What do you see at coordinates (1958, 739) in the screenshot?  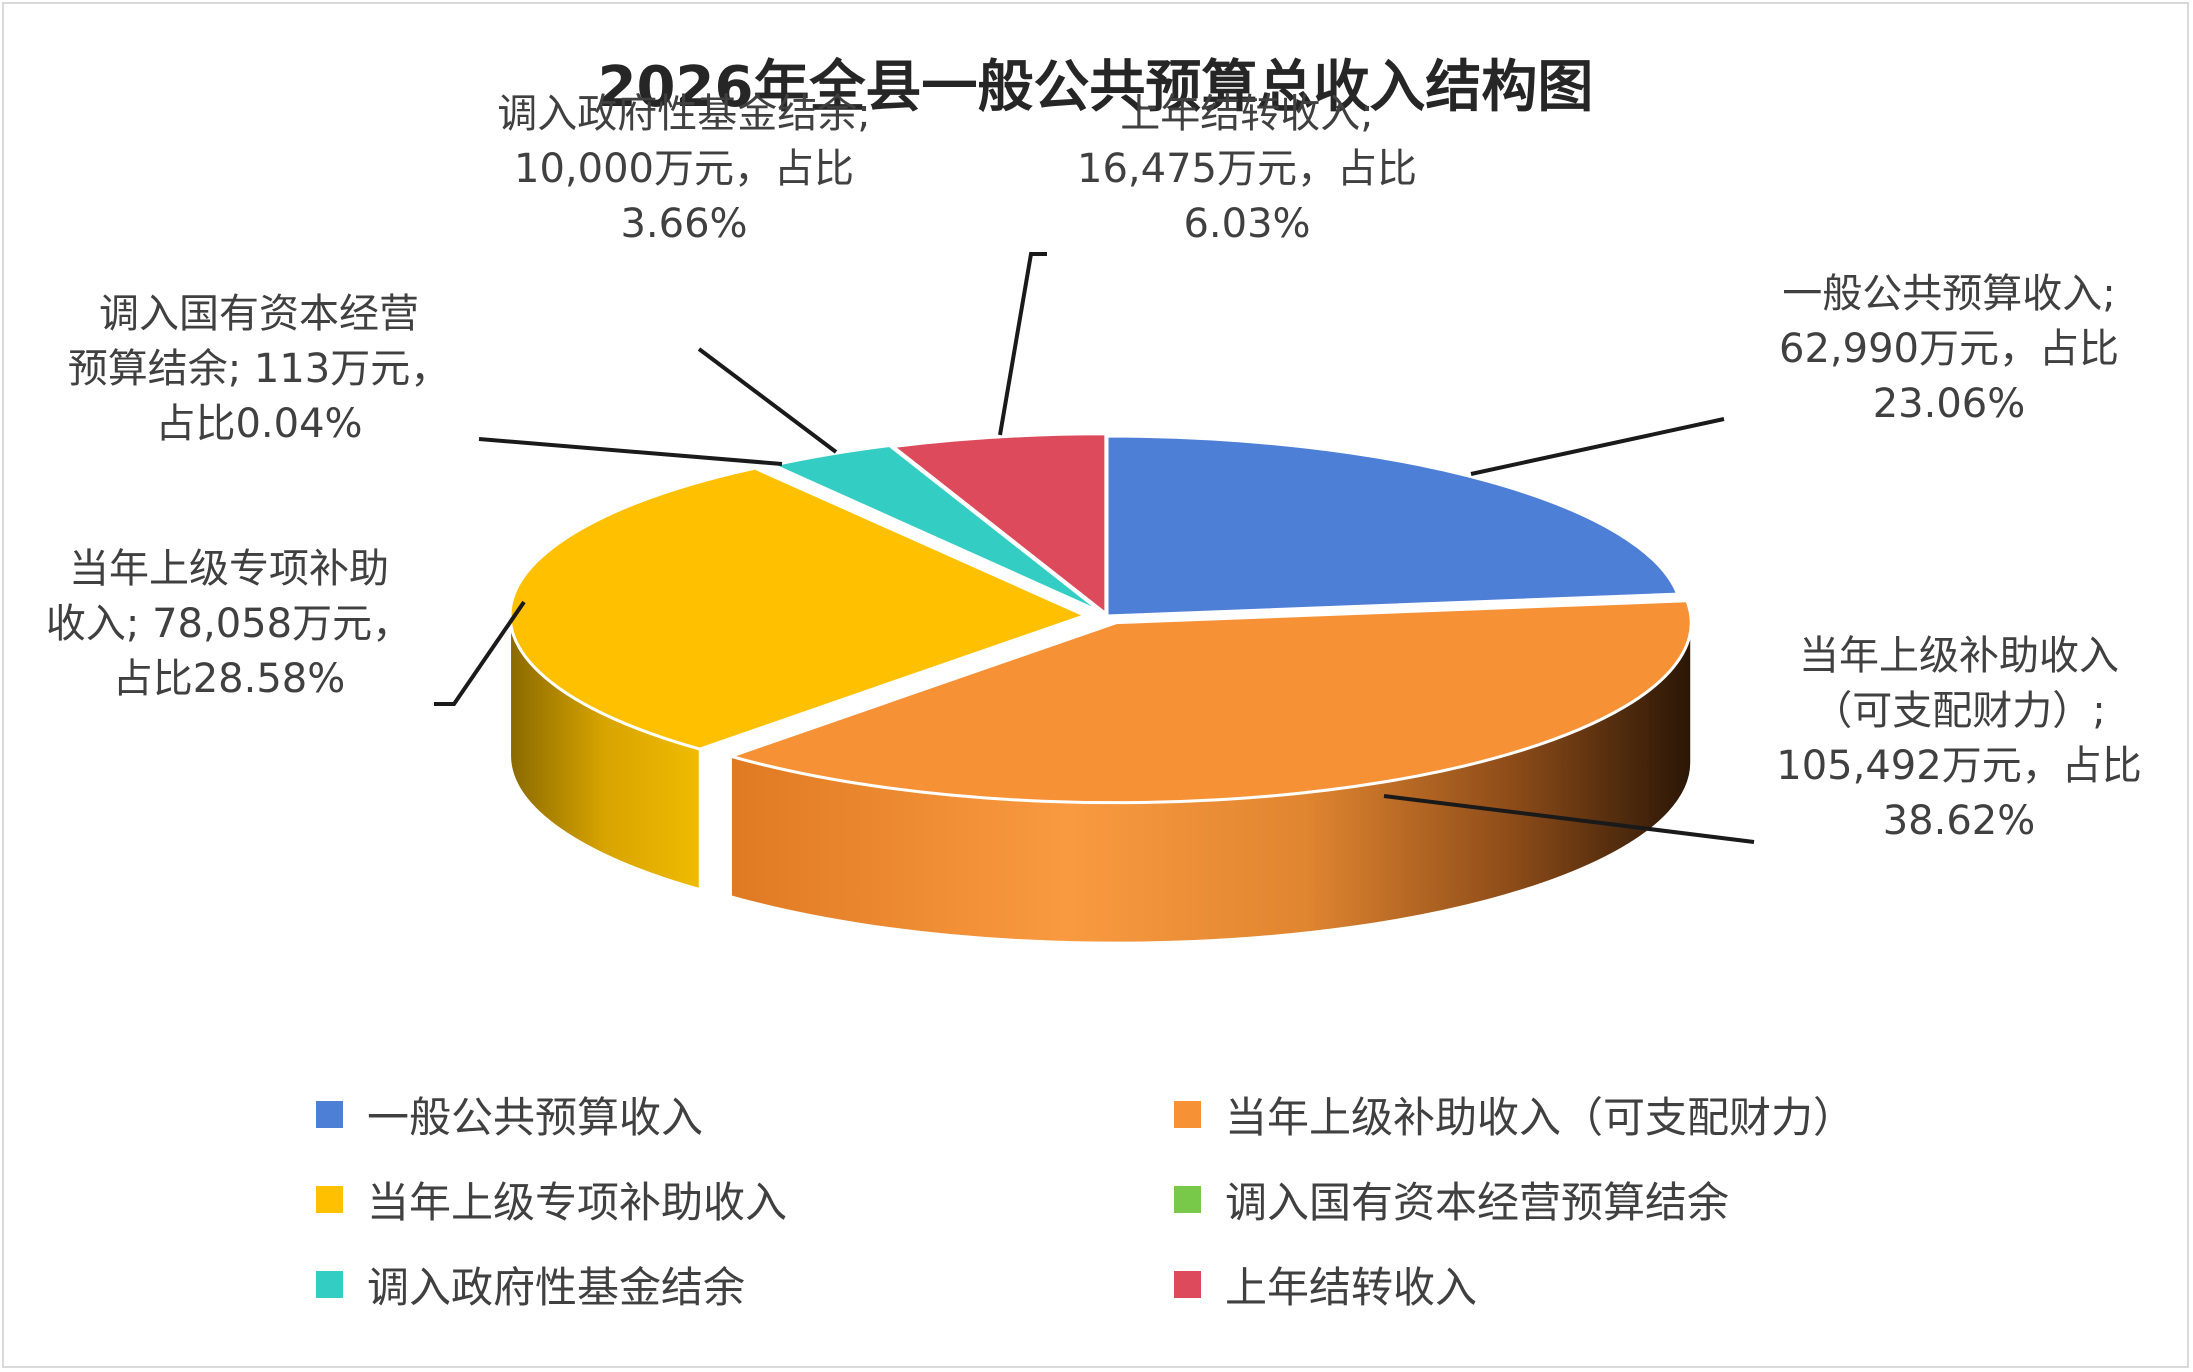 I see `data-label-1: 当年上级补助收入 （可支配财力）; 105,492万元，占比 38.62%` at bounding box center [1958, 739].